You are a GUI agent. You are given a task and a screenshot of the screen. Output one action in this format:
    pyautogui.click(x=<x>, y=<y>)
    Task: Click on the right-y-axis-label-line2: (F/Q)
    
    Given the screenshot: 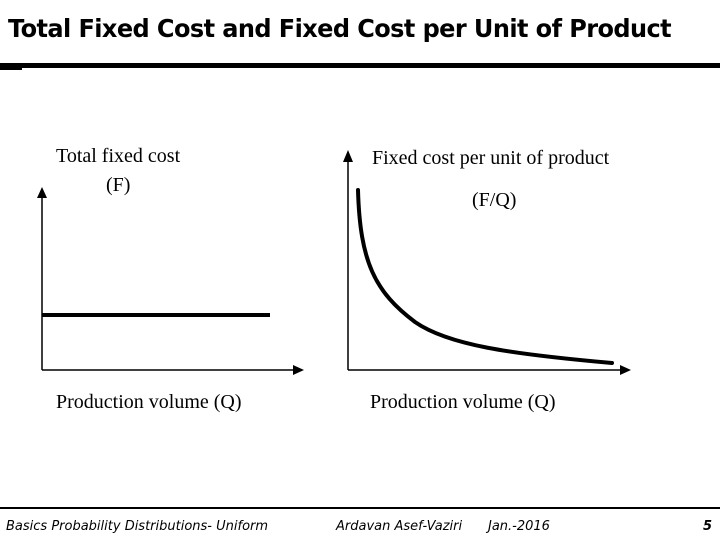 What is the action you would take?
    pyautogui.click(x=494, y=200)
    